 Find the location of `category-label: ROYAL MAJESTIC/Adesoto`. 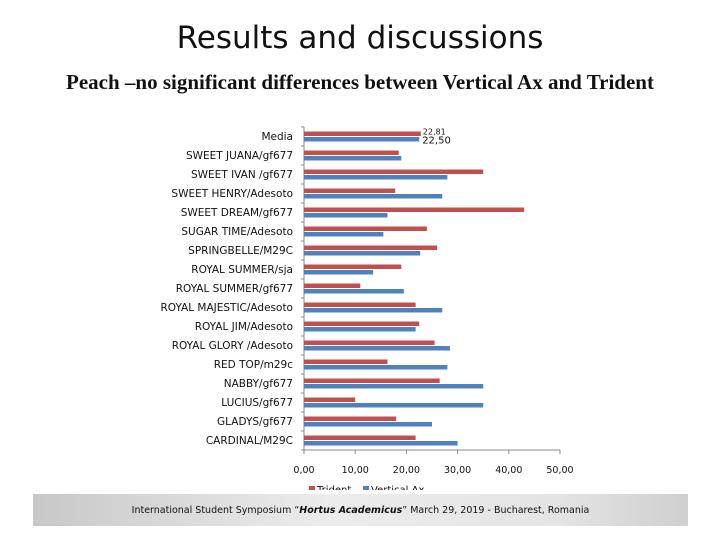

category-label: ROYAL MAJESTIC/Adesoto is located at coordinates (226, 308).